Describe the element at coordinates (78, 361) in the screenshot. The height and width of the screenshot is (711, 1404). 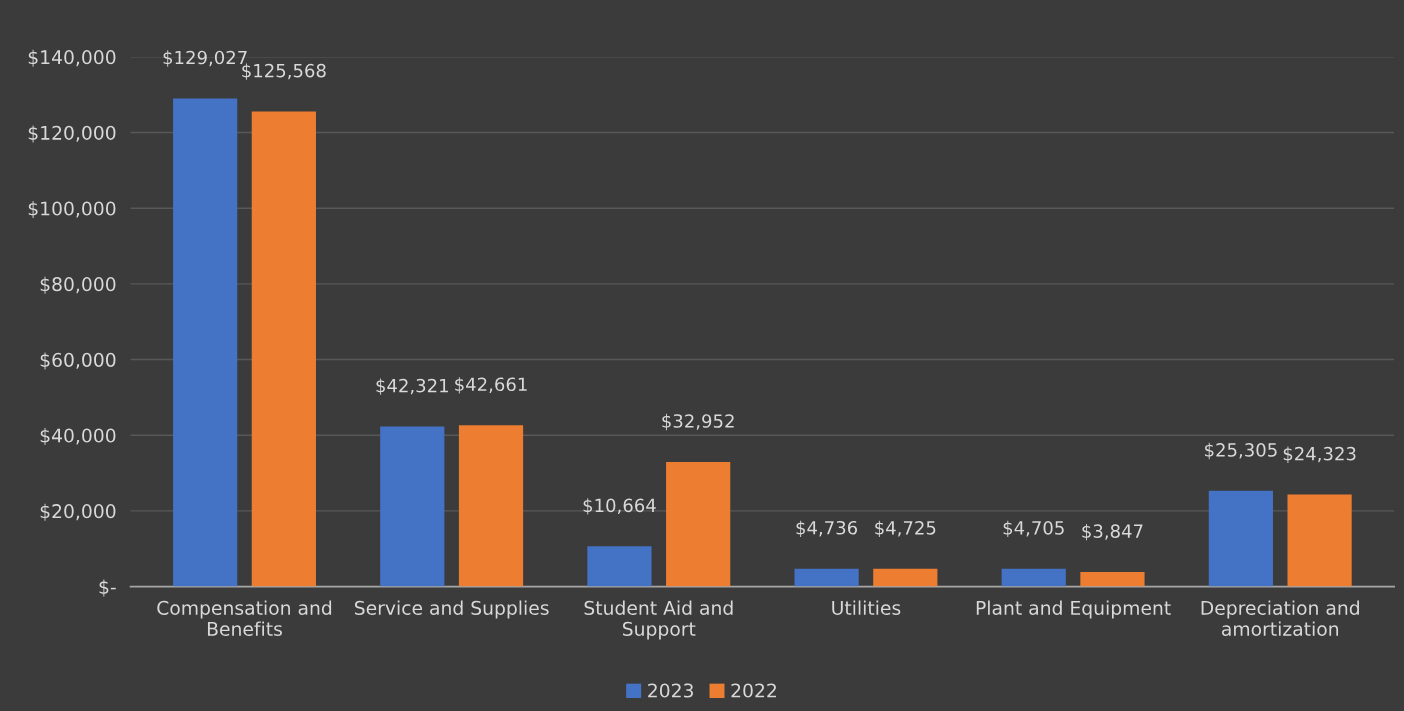
I see `y-tick-label: $60,000` at that location.